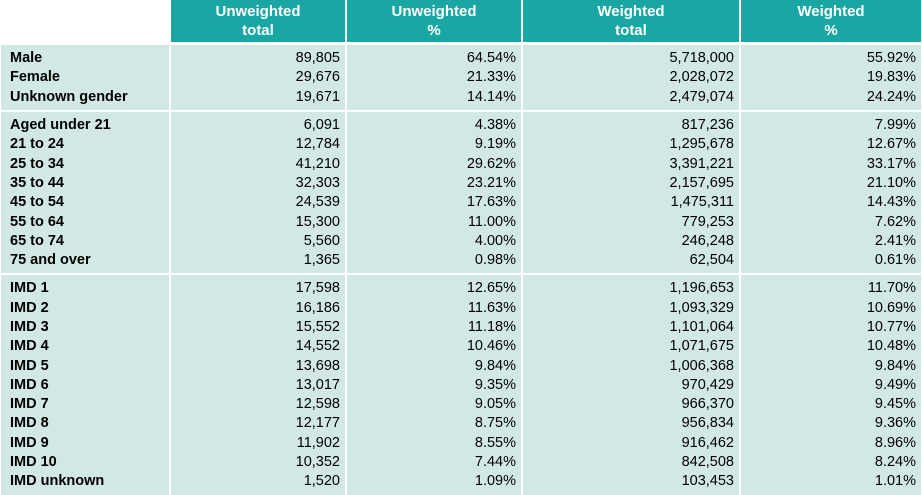 Image resolution: width=922 pixels, height=495 pixels. What do you see at coordinates (631, 241) in the screenshot?
I see `weighted-total-cell: 246,248` at bounding box center [631, 241].